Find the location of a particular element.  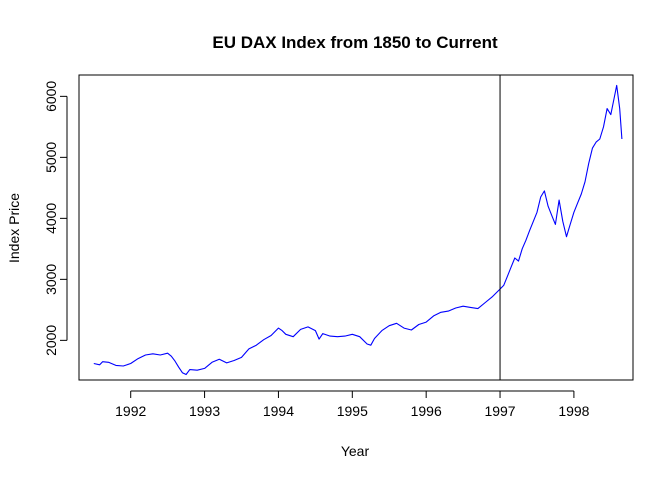

y-tick-label-5000: 5000 is located at coordinates (51, 157).